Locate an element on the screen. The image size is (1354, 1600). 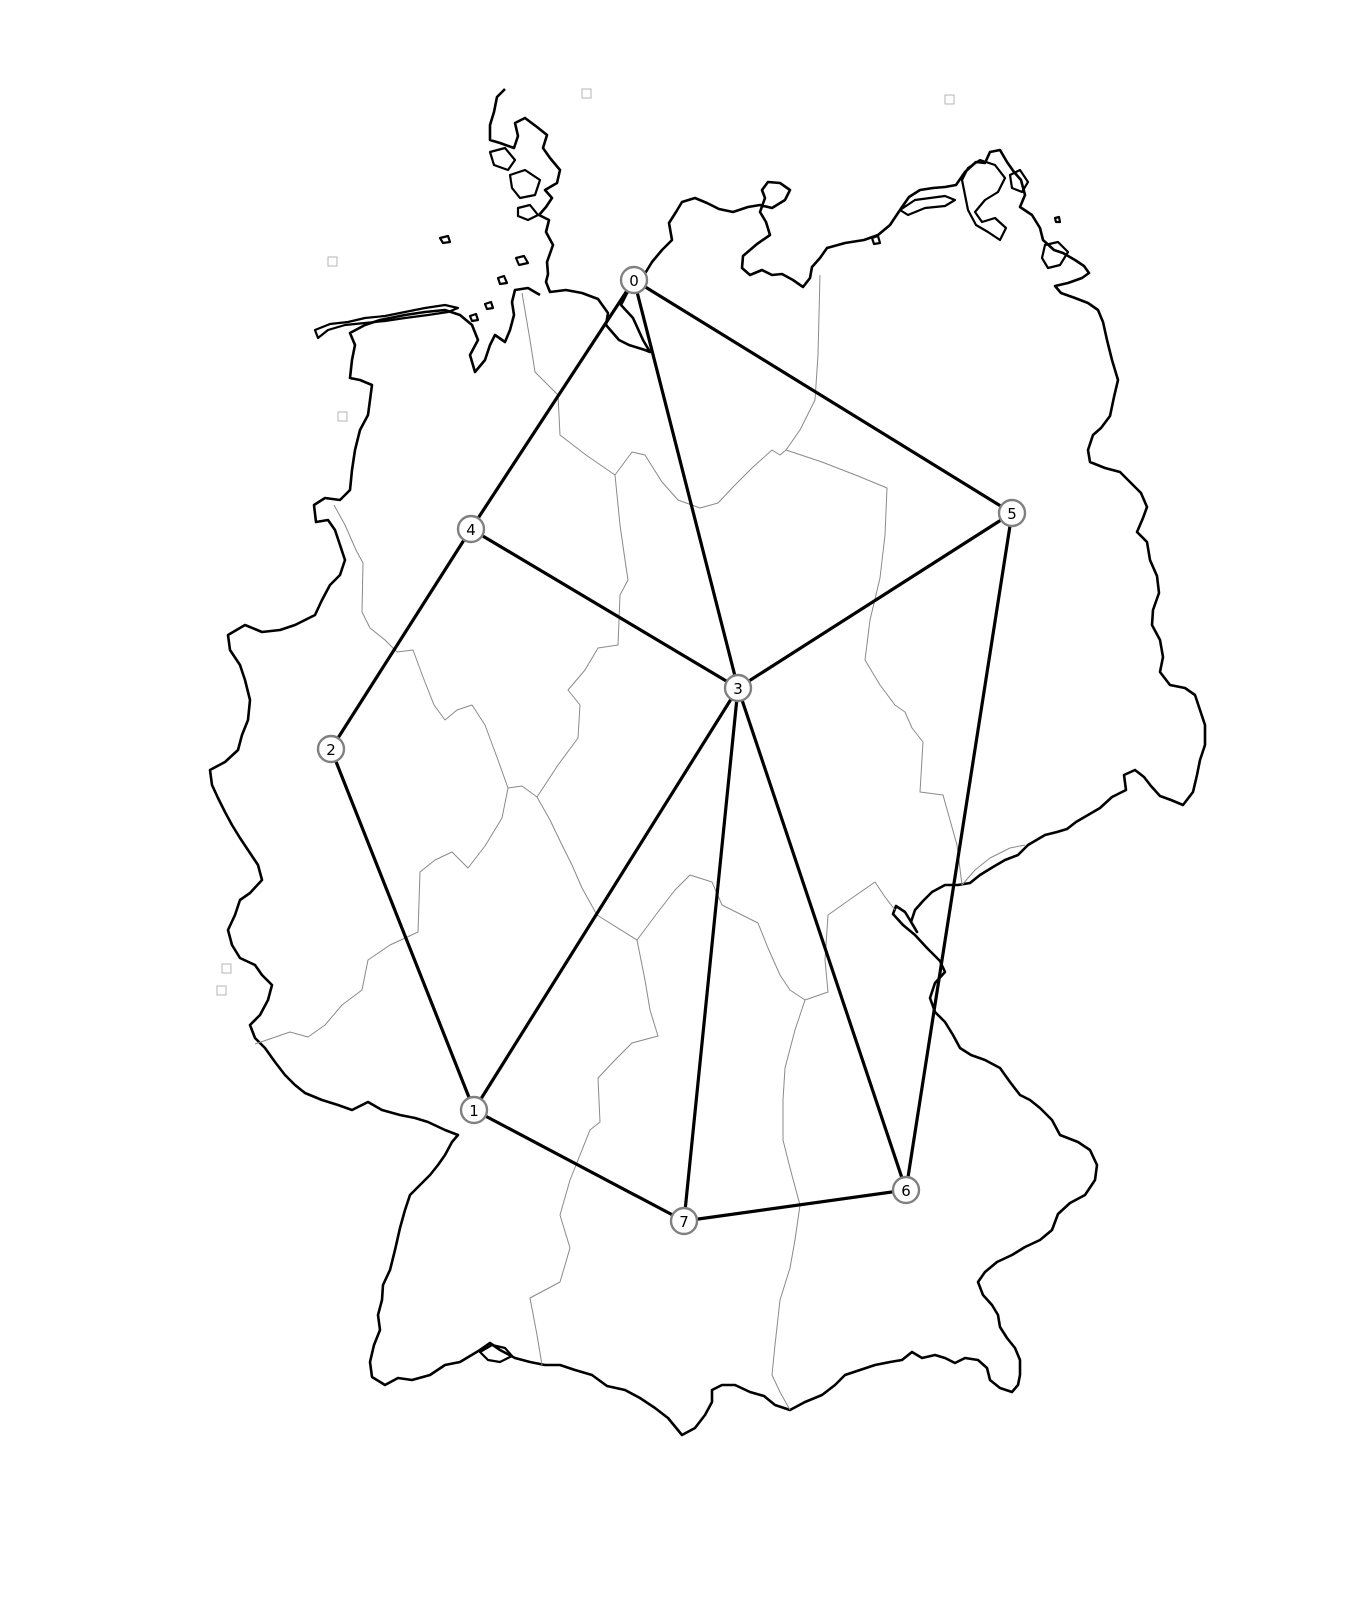
graph-node-2: 2 is located at coordinates (331, 749).